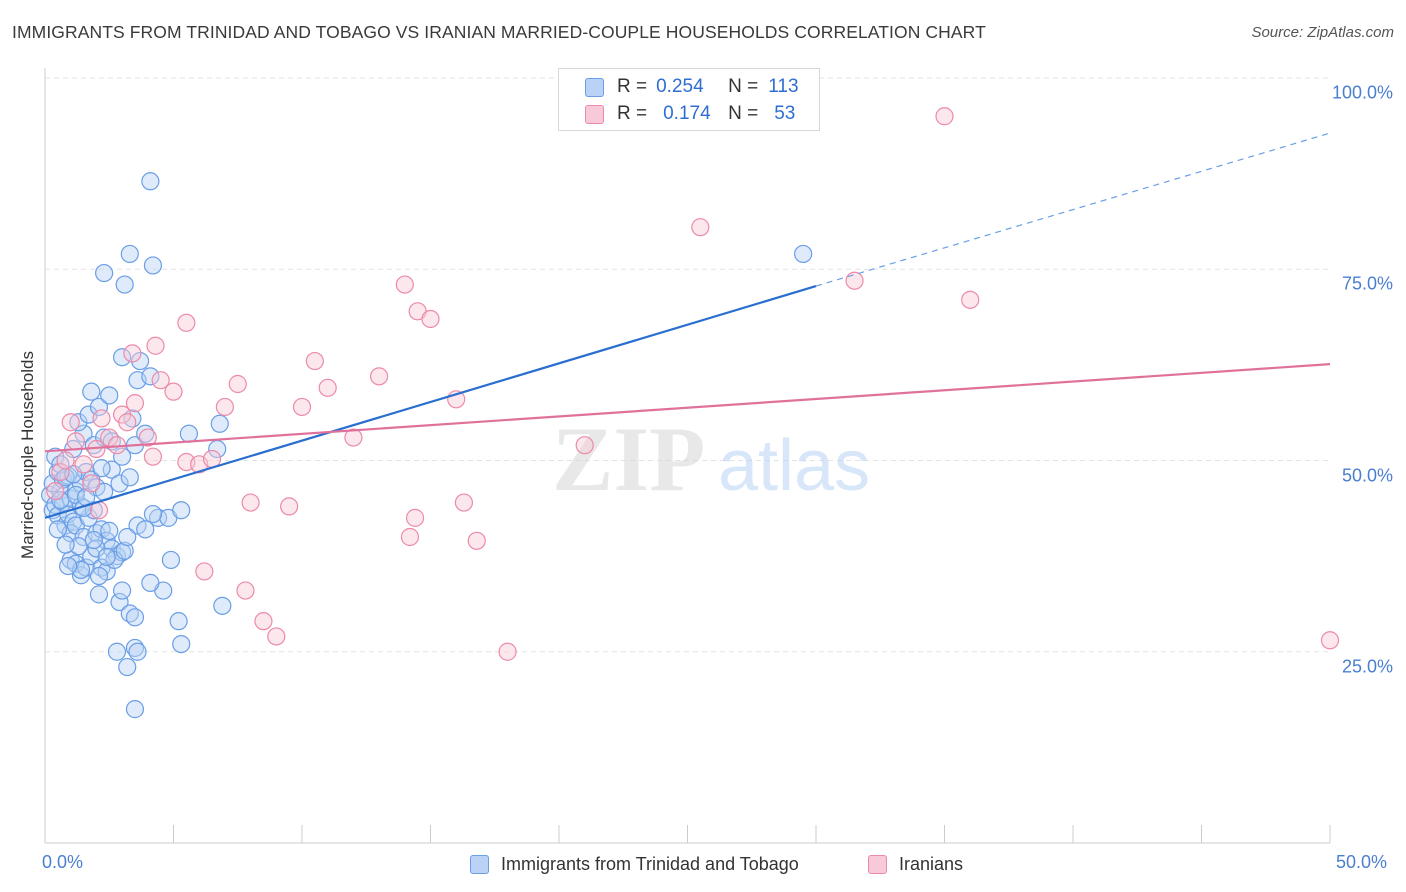 This screenshot has height=892, width=1406. What do you see at coordinates (1362, 862) in the screenshot?
I see `x-tick-label-max: 50.0%` at bounding box center [1362, 862].